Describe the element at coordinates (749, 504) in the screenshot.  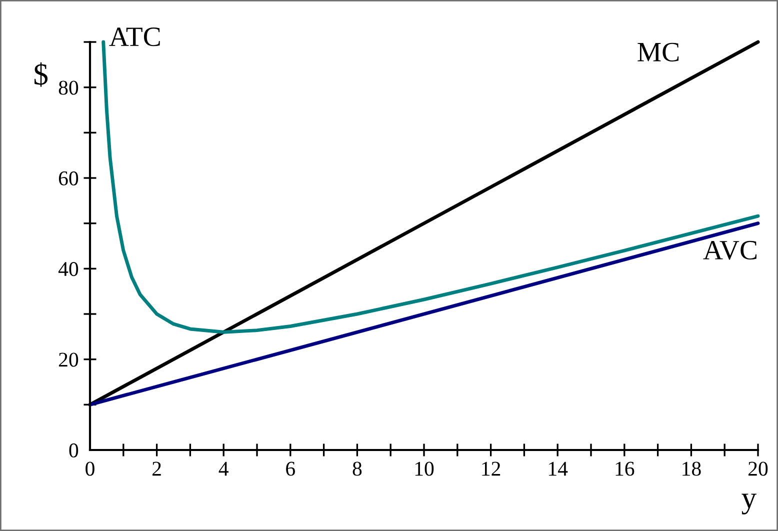
I see `x-axis-title: y` at that location.